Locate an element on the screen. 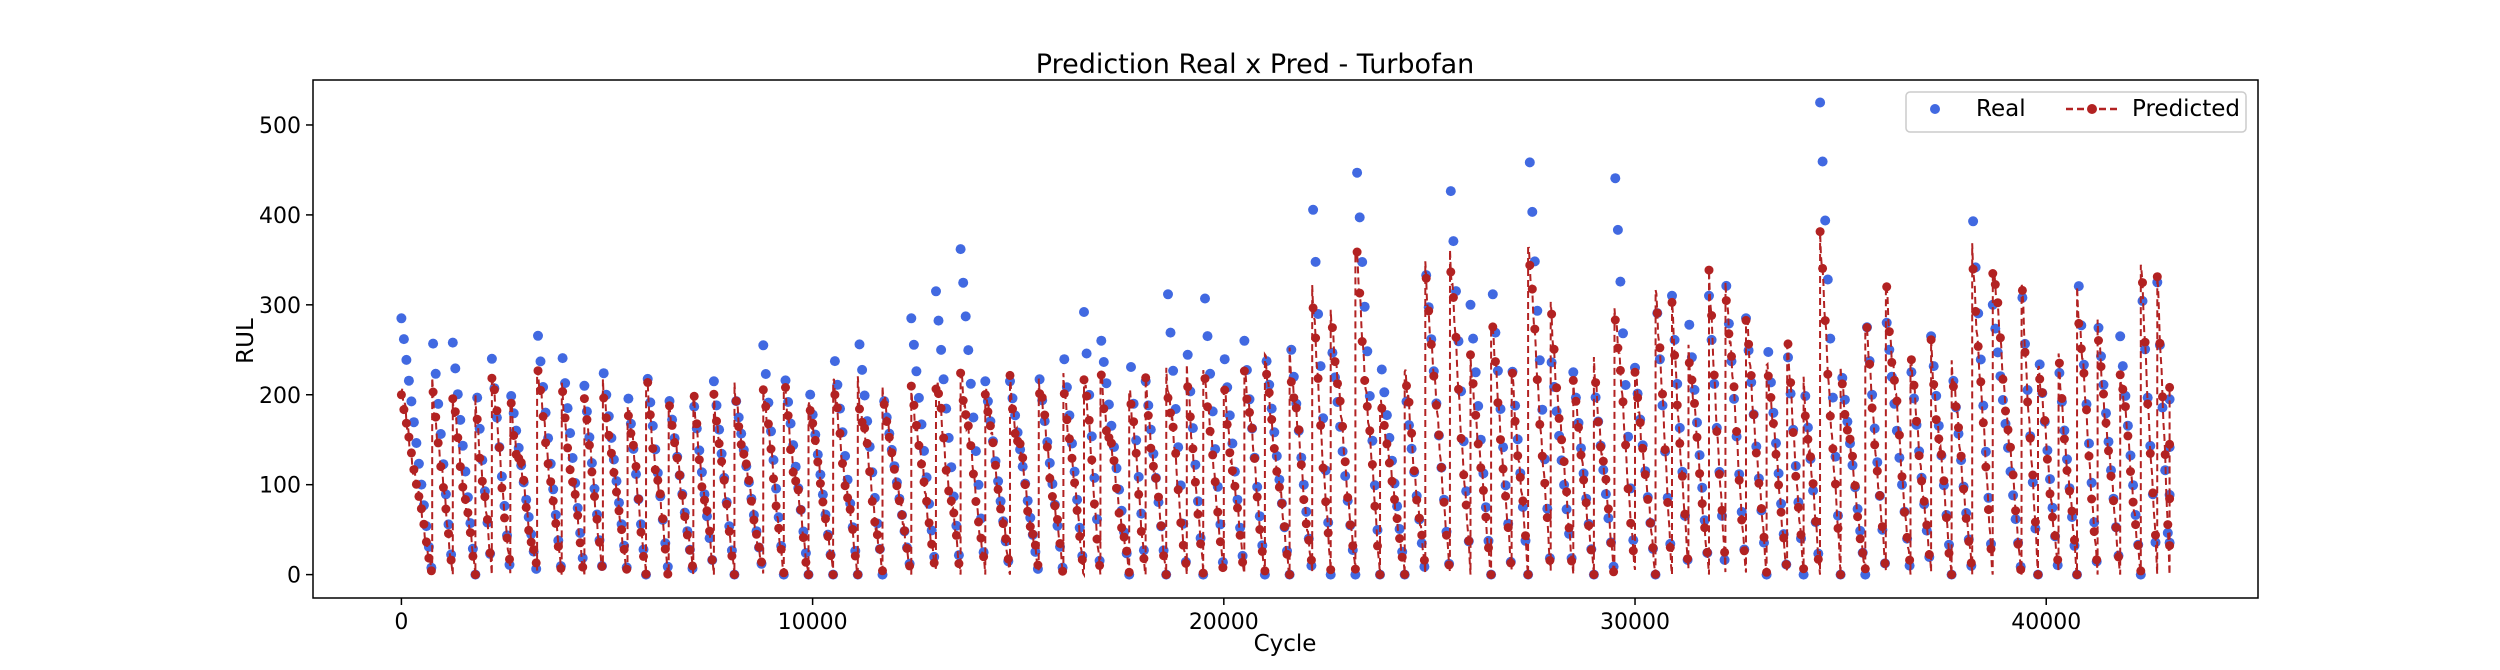 The height and width of the screenshot is (670, 2500). x-tick-label: 40000 is located at coordinates (2046, 622).